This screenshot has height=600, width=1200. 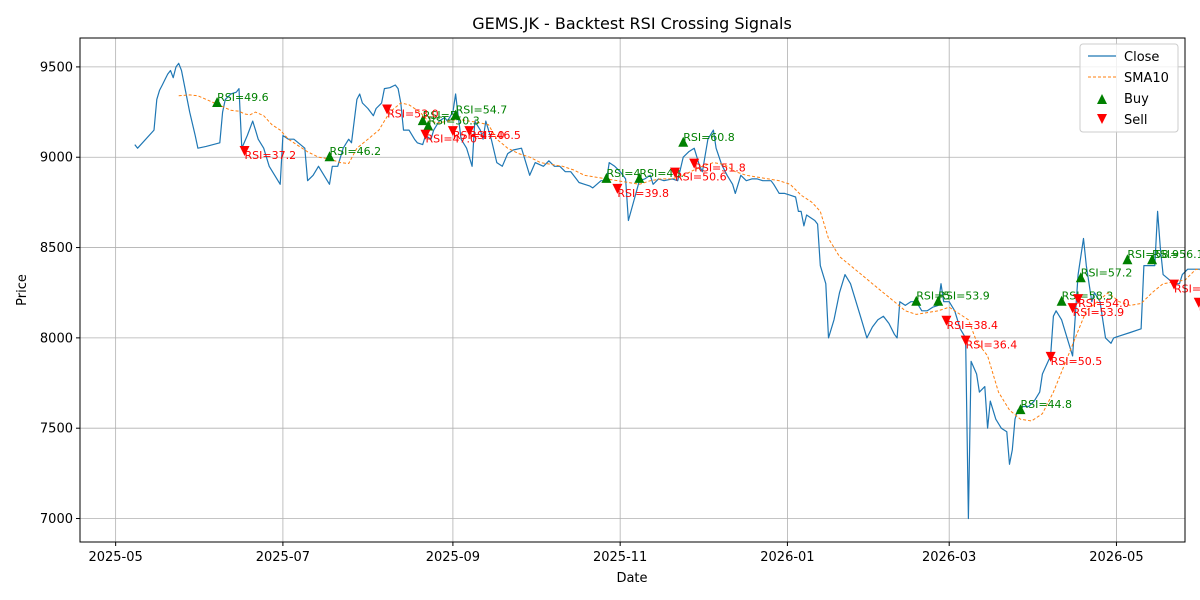 I want to click on sell-annotation: RSI=38.4, so click(x=972, y=325).